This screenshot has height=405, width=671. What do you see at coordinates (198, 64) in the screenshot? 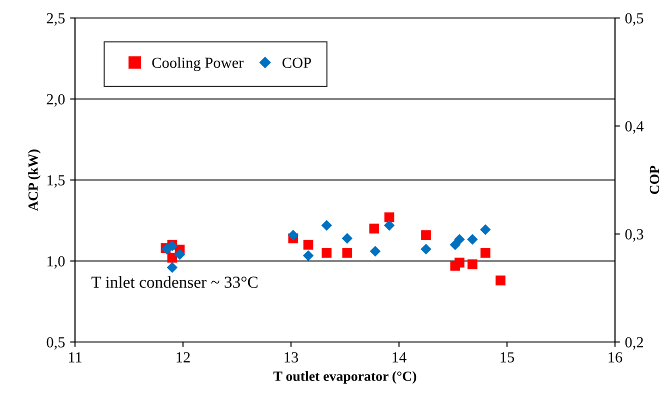
I see `legend-label: Cooling Power` at bounding box center [198, 64].